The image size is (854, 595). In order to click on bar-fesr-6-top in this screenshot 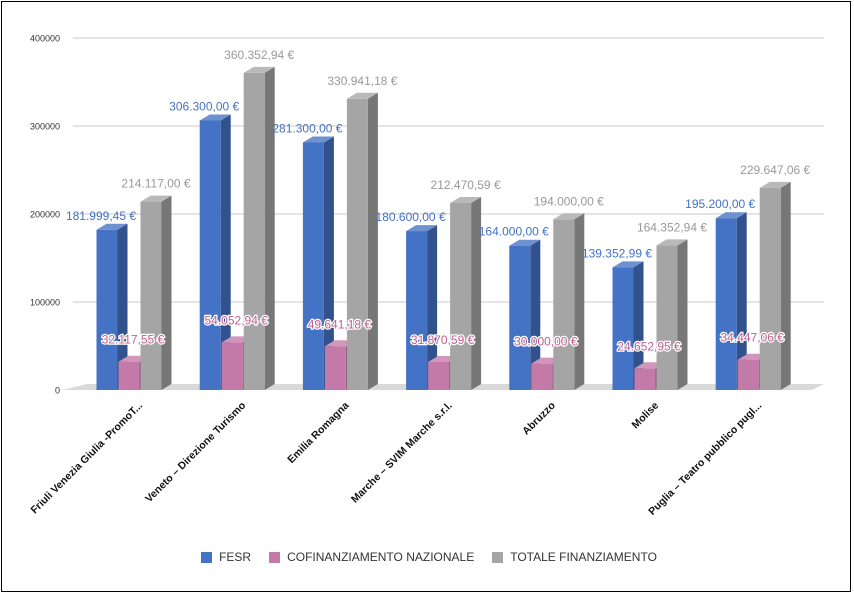, I will do `click(731, 215)`.